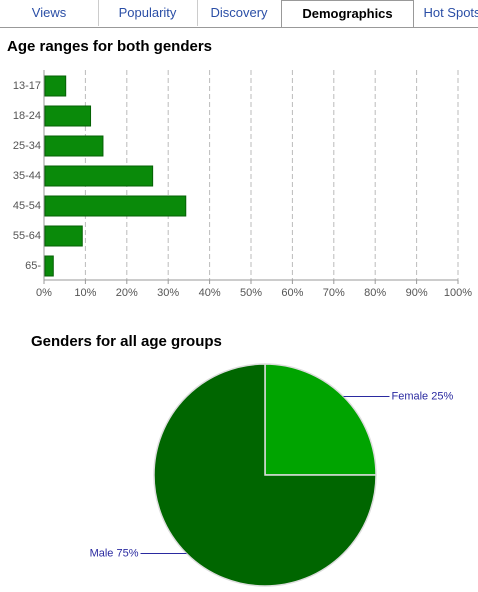 This screenshot has height=592, width=478. Describe the element at coordinates (422, 396) in the screenshot. I see `slice-label: Female 25%` at that location.